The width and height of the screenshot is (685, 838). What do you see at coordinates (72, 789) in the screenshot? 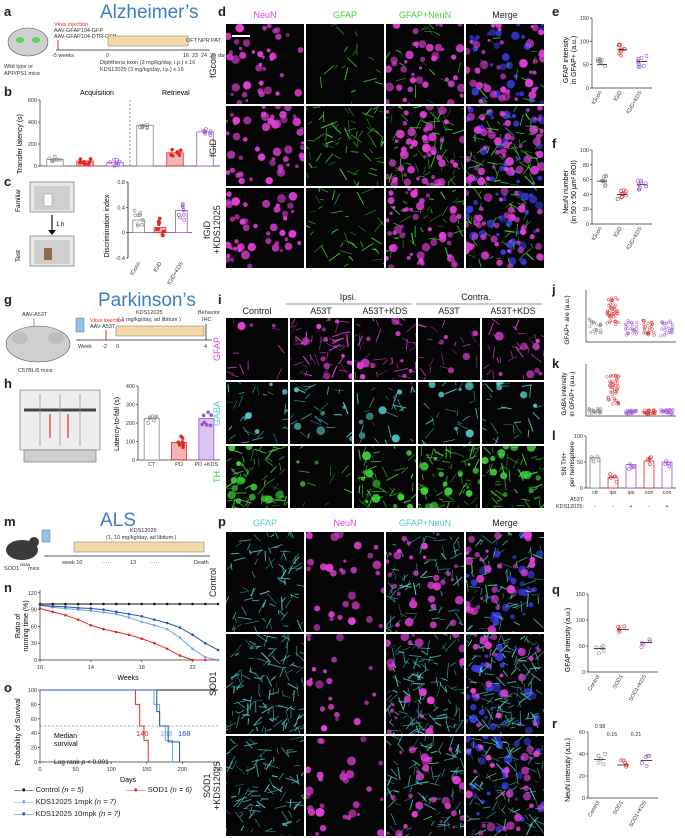
I see `legend-n: (n = 5)` at bounding box center [72, 789].